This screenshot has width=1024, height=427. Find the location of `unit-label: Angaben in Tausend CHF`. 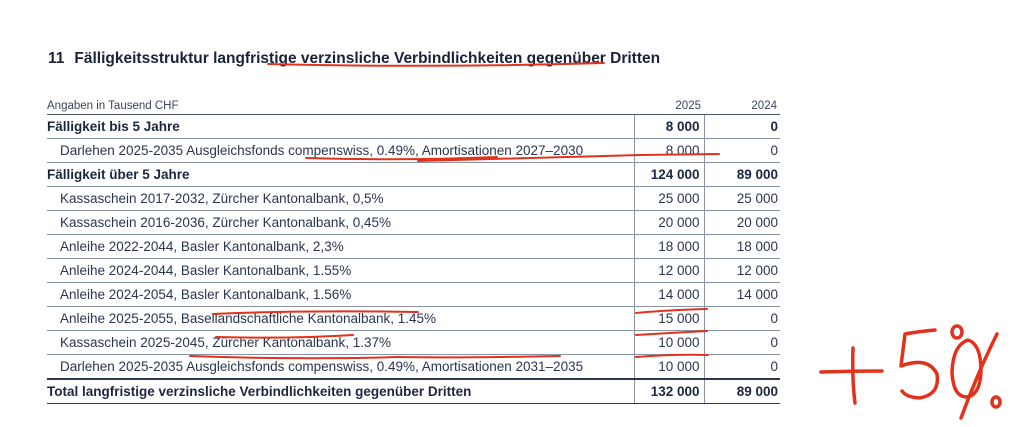

unit-label: Angaben in Tausend CHF is located at coordinates (340, 106).